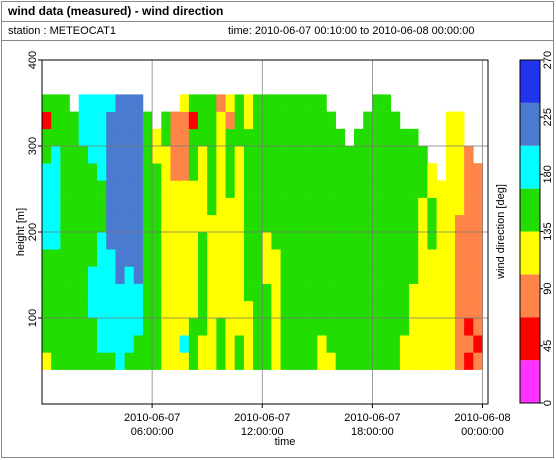  I want to click on x-tick-label: 2010-06-07, so click(262, 418).